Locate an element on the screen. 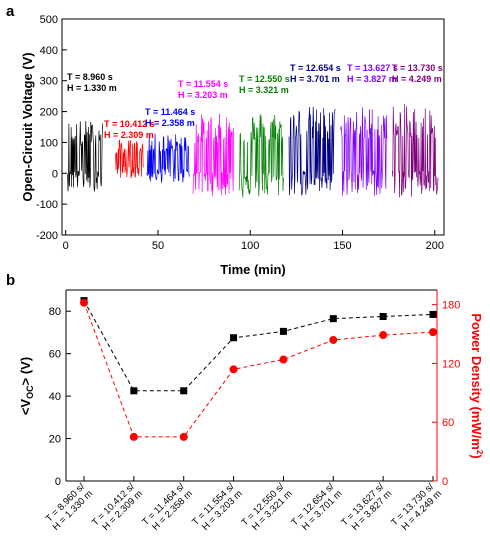 The height and width of the screenshot is (550, 490). left-tick-label-b: 20 is located at coordinates (55, 440).